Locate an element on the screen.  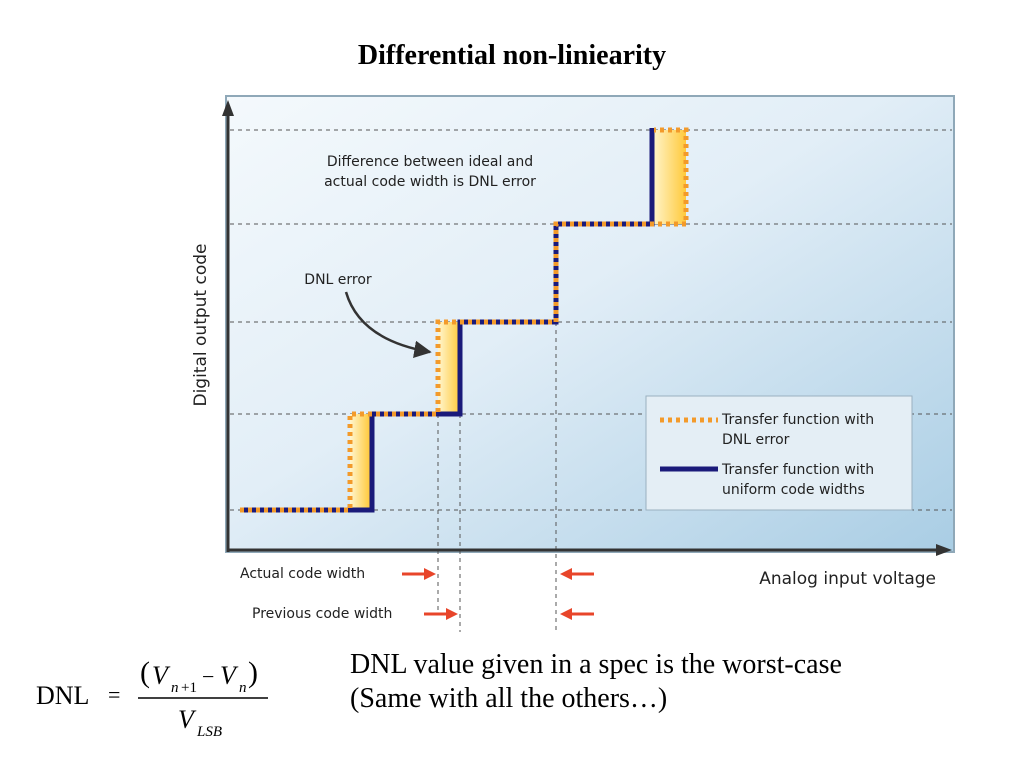
arrow-previous-right is located at coordinates (577, 614).